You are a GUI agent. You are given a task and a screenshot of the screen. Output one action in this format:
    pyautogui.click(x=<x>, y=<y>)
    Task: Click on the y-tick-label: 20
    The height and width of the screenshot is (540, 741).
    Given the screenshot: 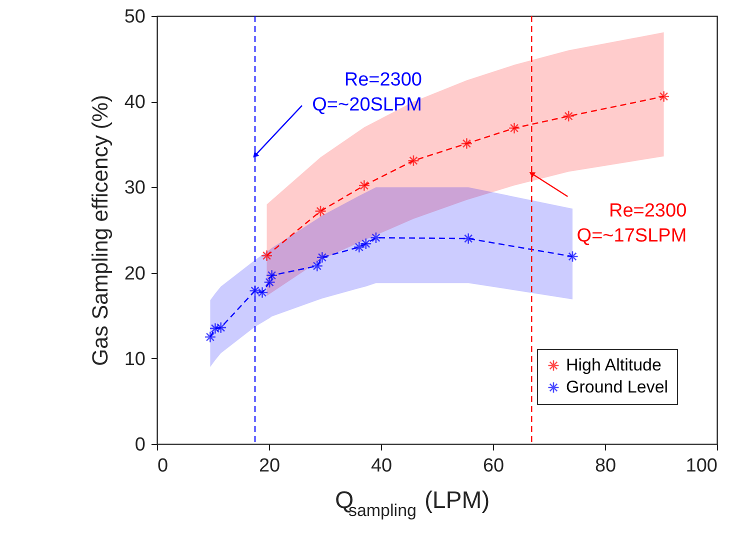 What is the action you would take?
    pyautogui.click(x=135, y=273)
    